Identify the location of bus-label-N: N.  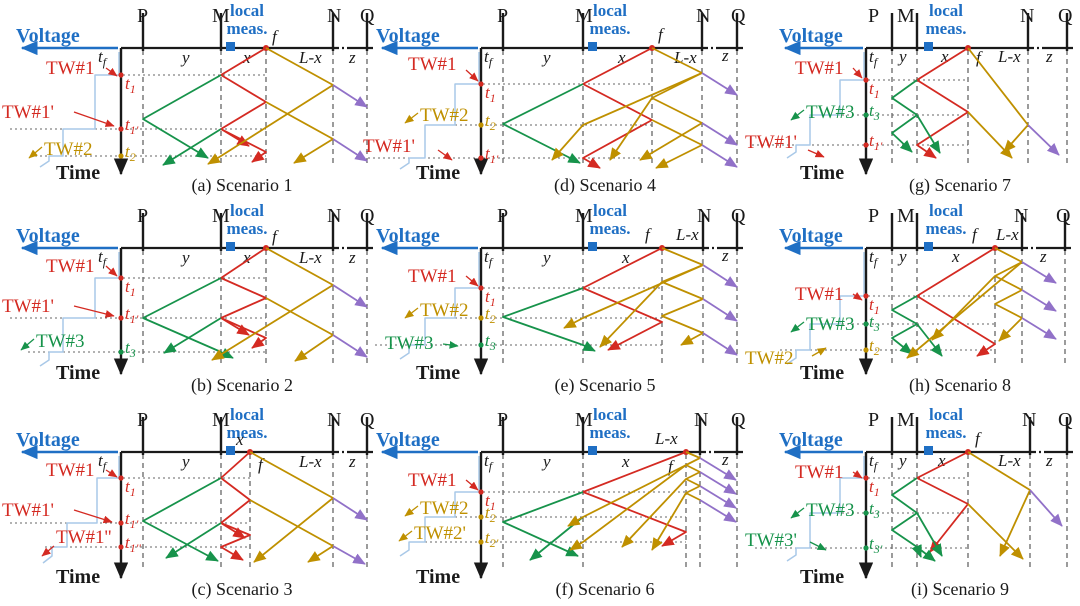
(1027, 16).